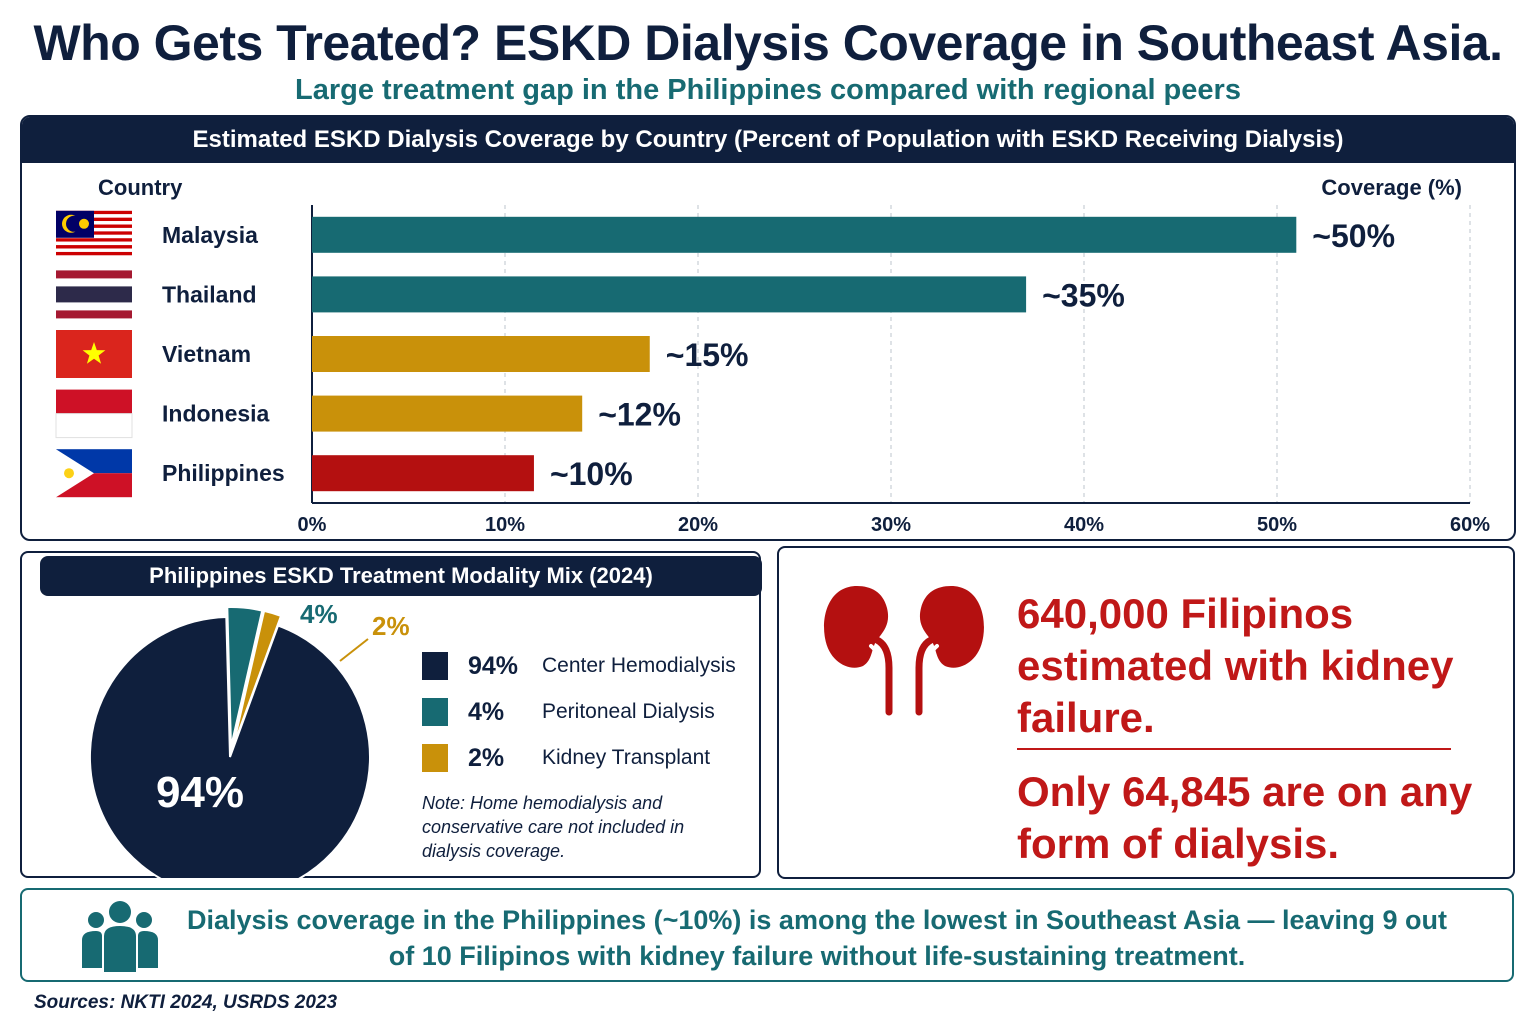 This screenshot has height=1024, width=1536. Describe the element at coordinates (94, 234) in the screenshot. I see `malaysia-flag-icon` at that location.